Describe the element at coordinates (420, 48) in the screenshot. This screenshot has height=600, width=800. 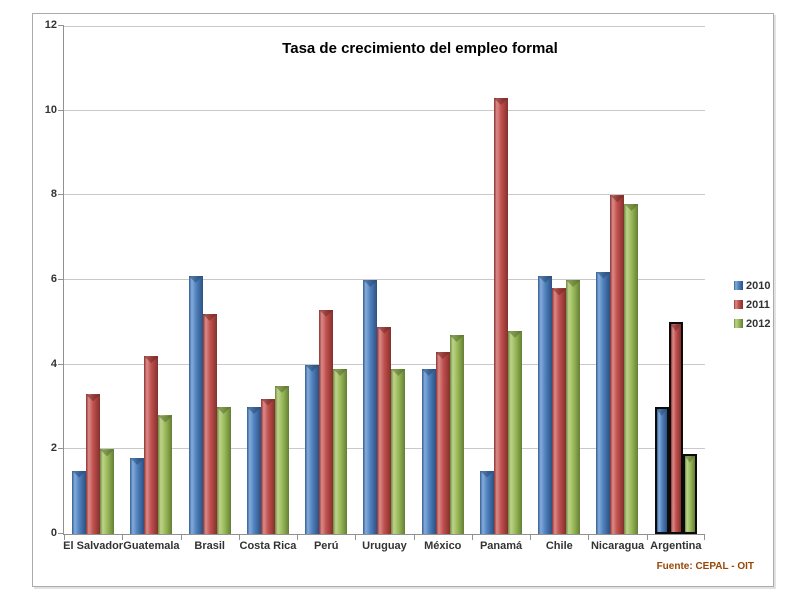
I see `chart-title: Tasa de crecimiento del empleo formal` at that location.